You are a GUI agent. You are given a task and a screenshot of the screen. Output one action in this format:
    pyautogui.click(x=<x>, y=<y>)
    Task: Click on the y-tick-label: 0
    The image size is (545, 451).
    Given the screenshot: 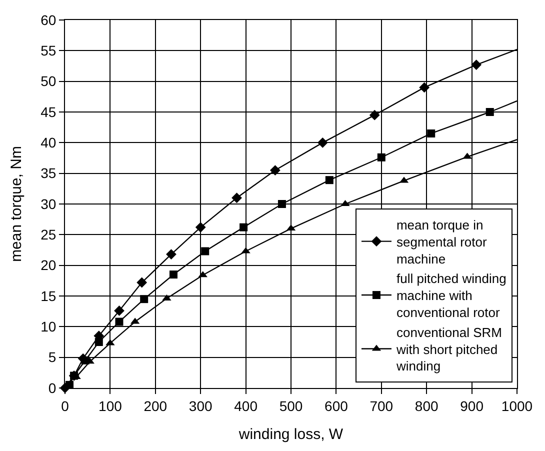 What is the action you would take?
    pyautogui.click(x=52, y=388)
    